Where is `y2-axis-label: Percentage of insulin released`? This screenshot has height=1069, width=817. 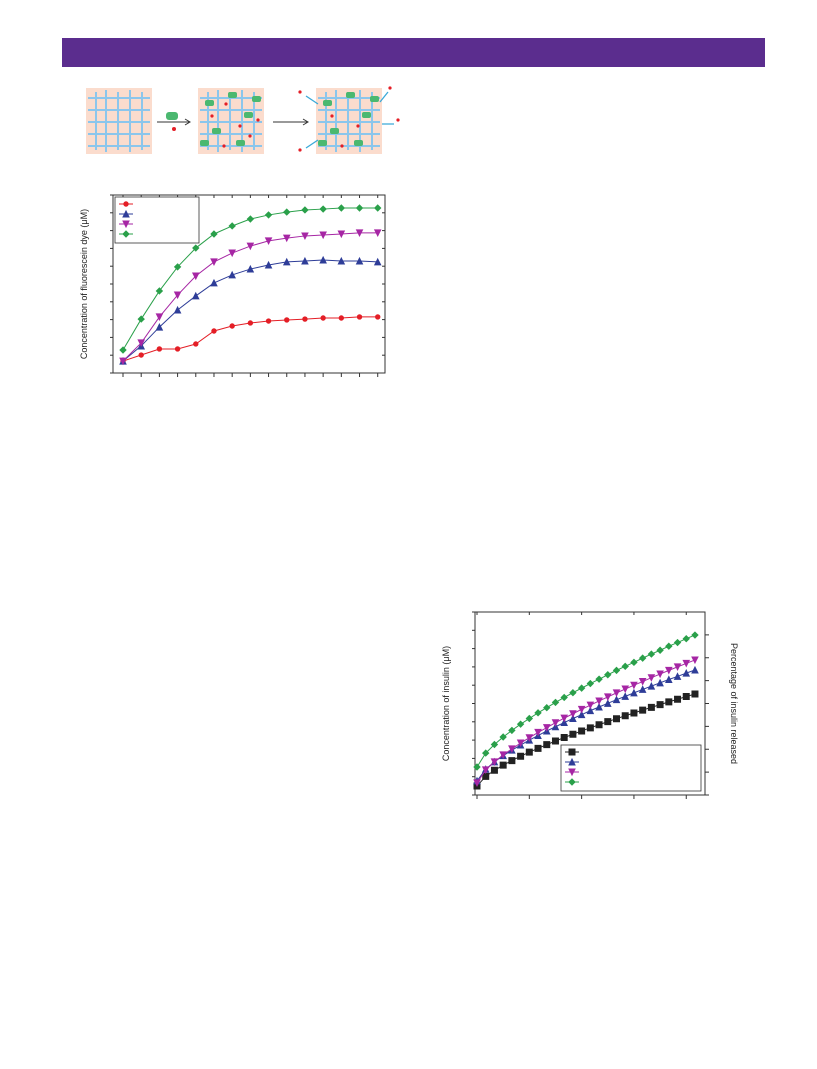 y2-axis-label: Percentage of insulin released is located at coordinates (734, 703).